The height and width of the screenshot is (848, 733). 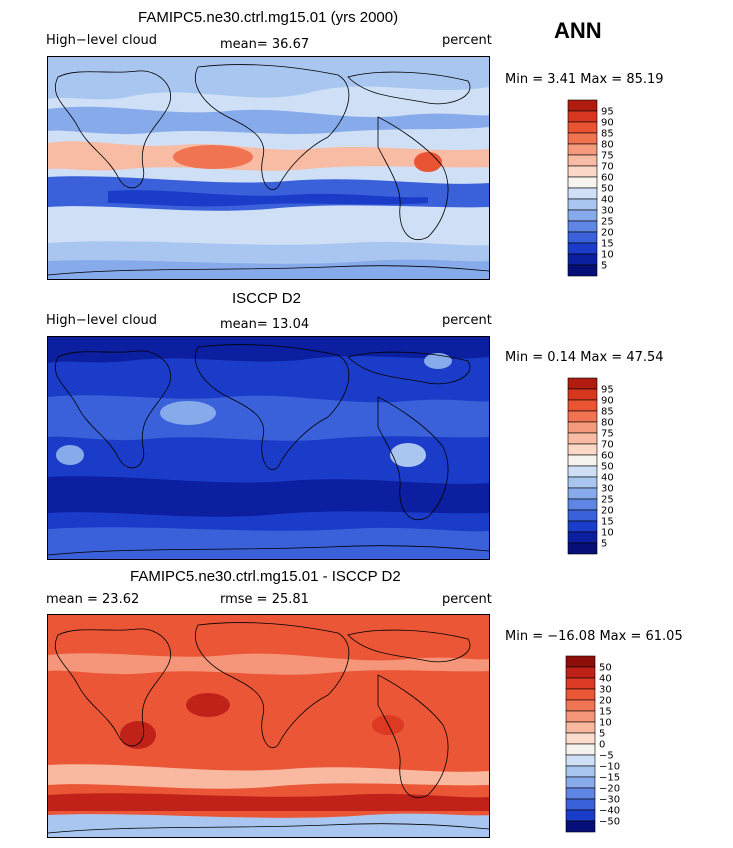 What do you see at coordinates (102, 320) in the screenshot?
I see `panel-2-variable-label: High−level cloud` at bounding box center [102, 320].